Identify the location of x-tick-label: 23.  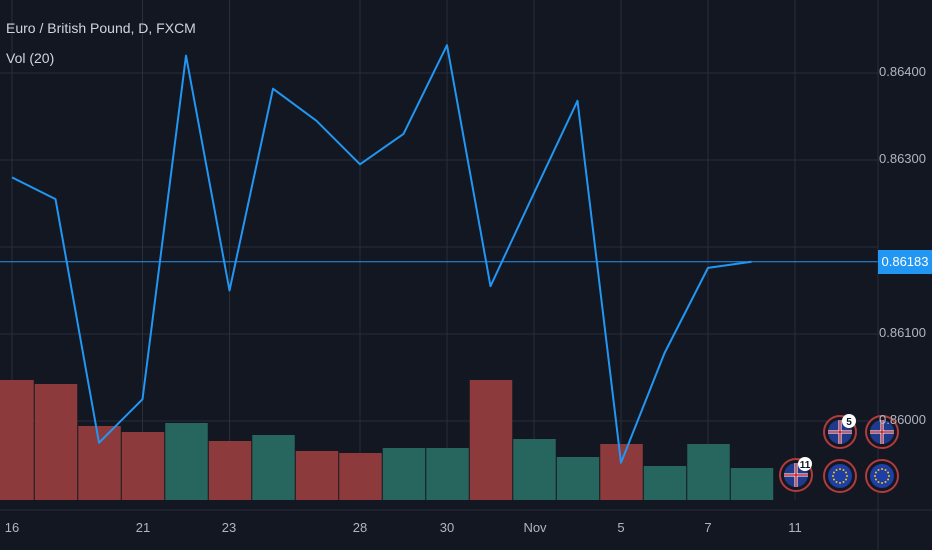
(229, 527).